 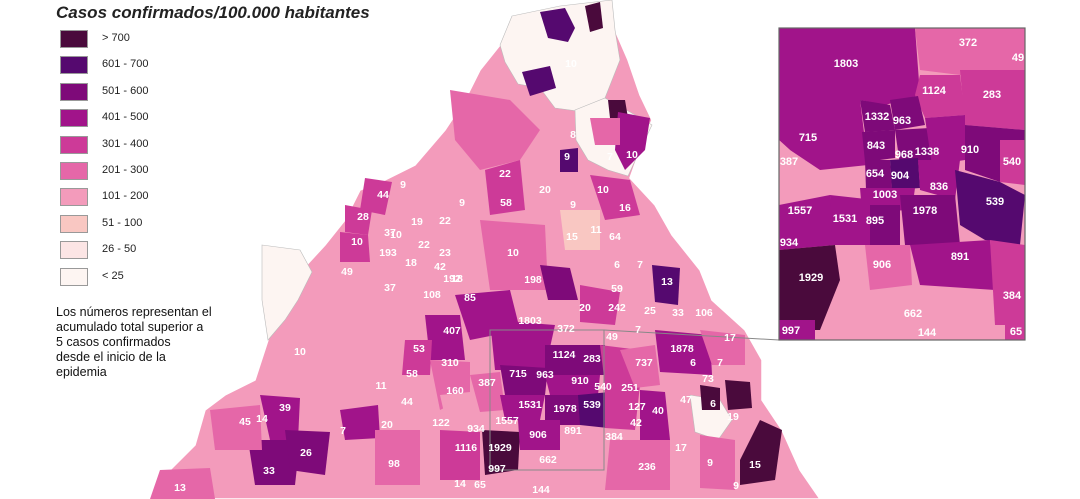 I want to click on municipality-label: 37, so click(x=390, y=288).